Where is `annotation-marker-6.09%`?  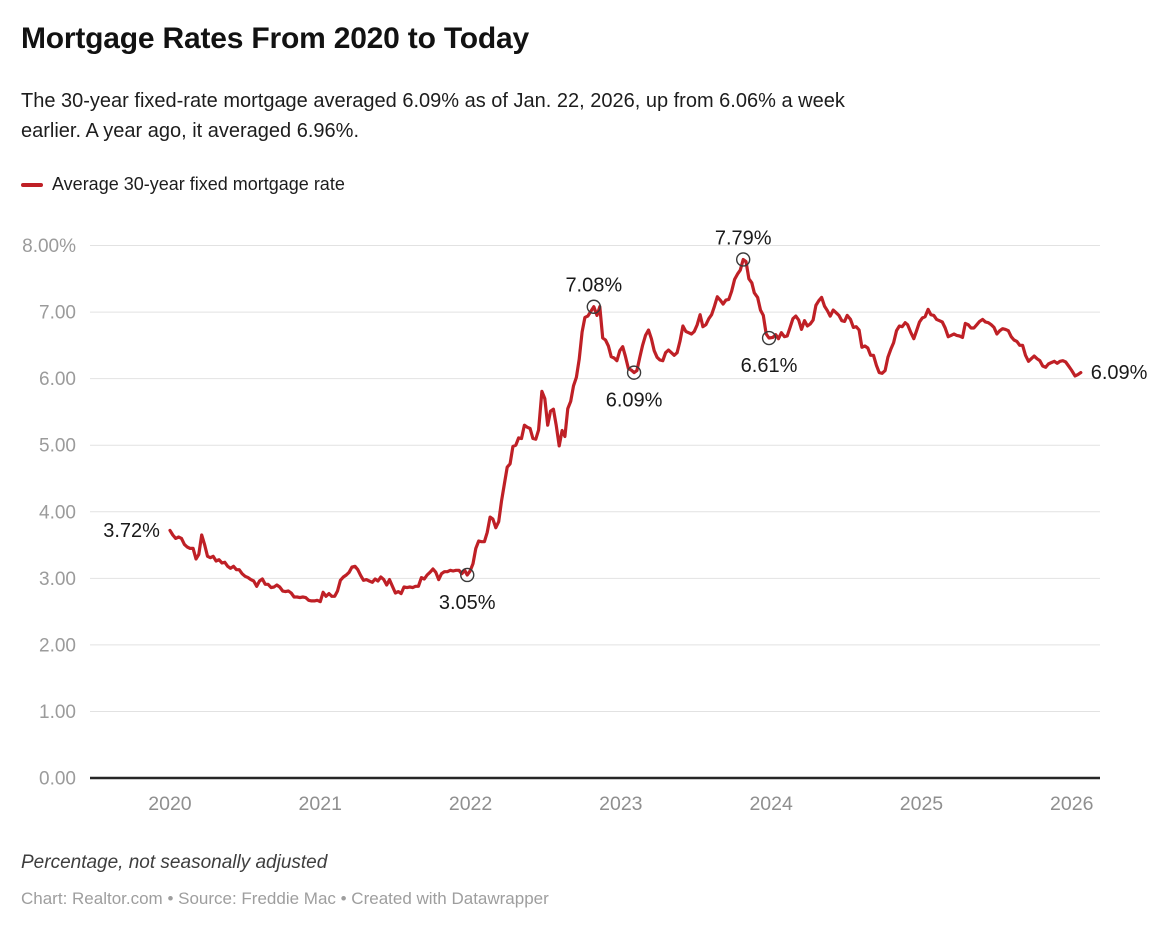 annotation-marker-6.09% is located at coordinates (634, 372).